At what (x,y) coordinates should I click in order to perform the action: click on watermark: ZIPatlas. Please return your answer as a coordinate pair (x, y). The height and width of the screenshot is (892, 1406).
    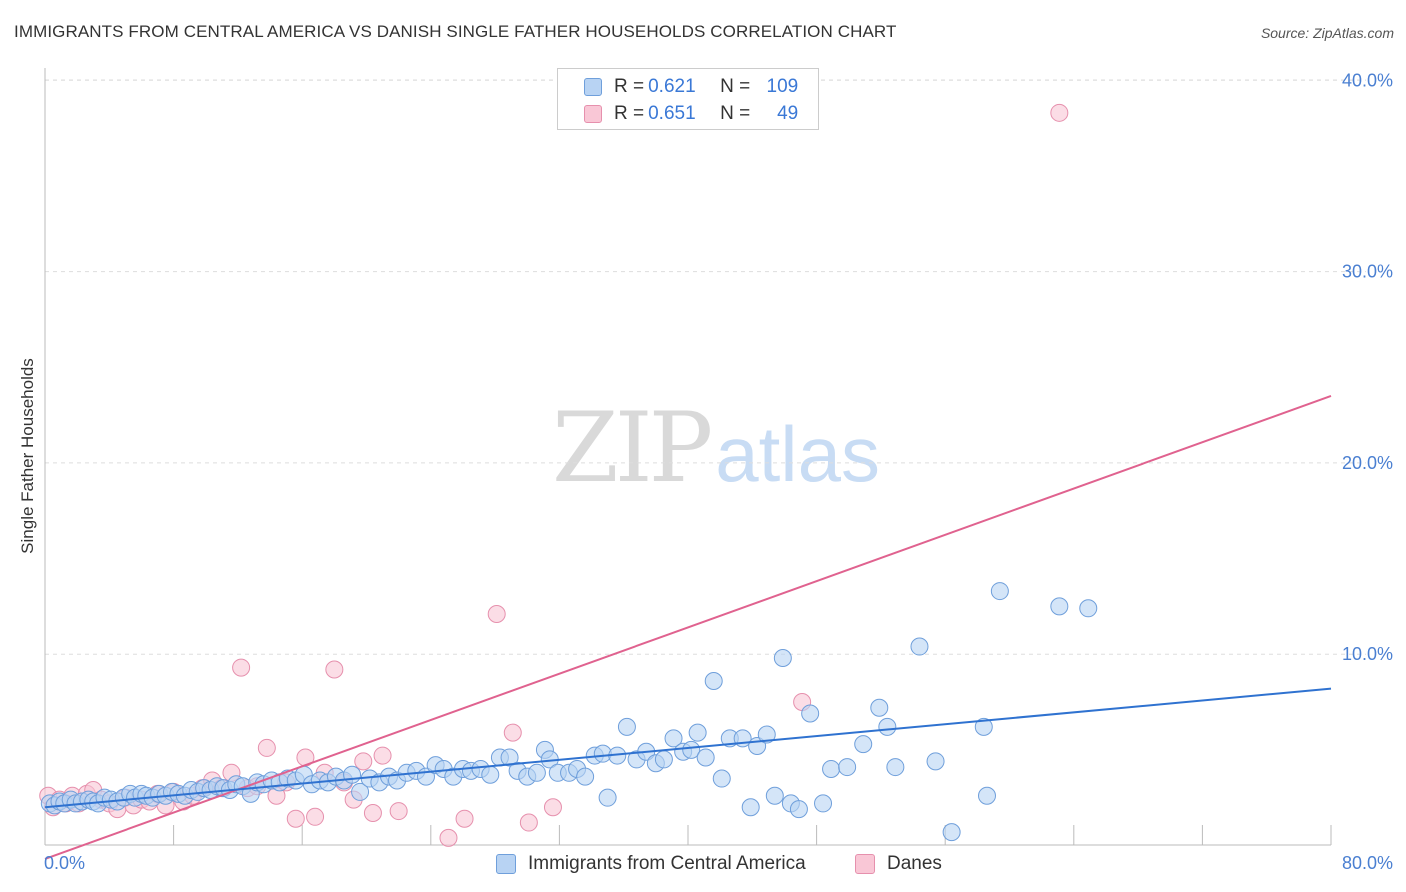
    Looking at the image, I should click on (716, 448).